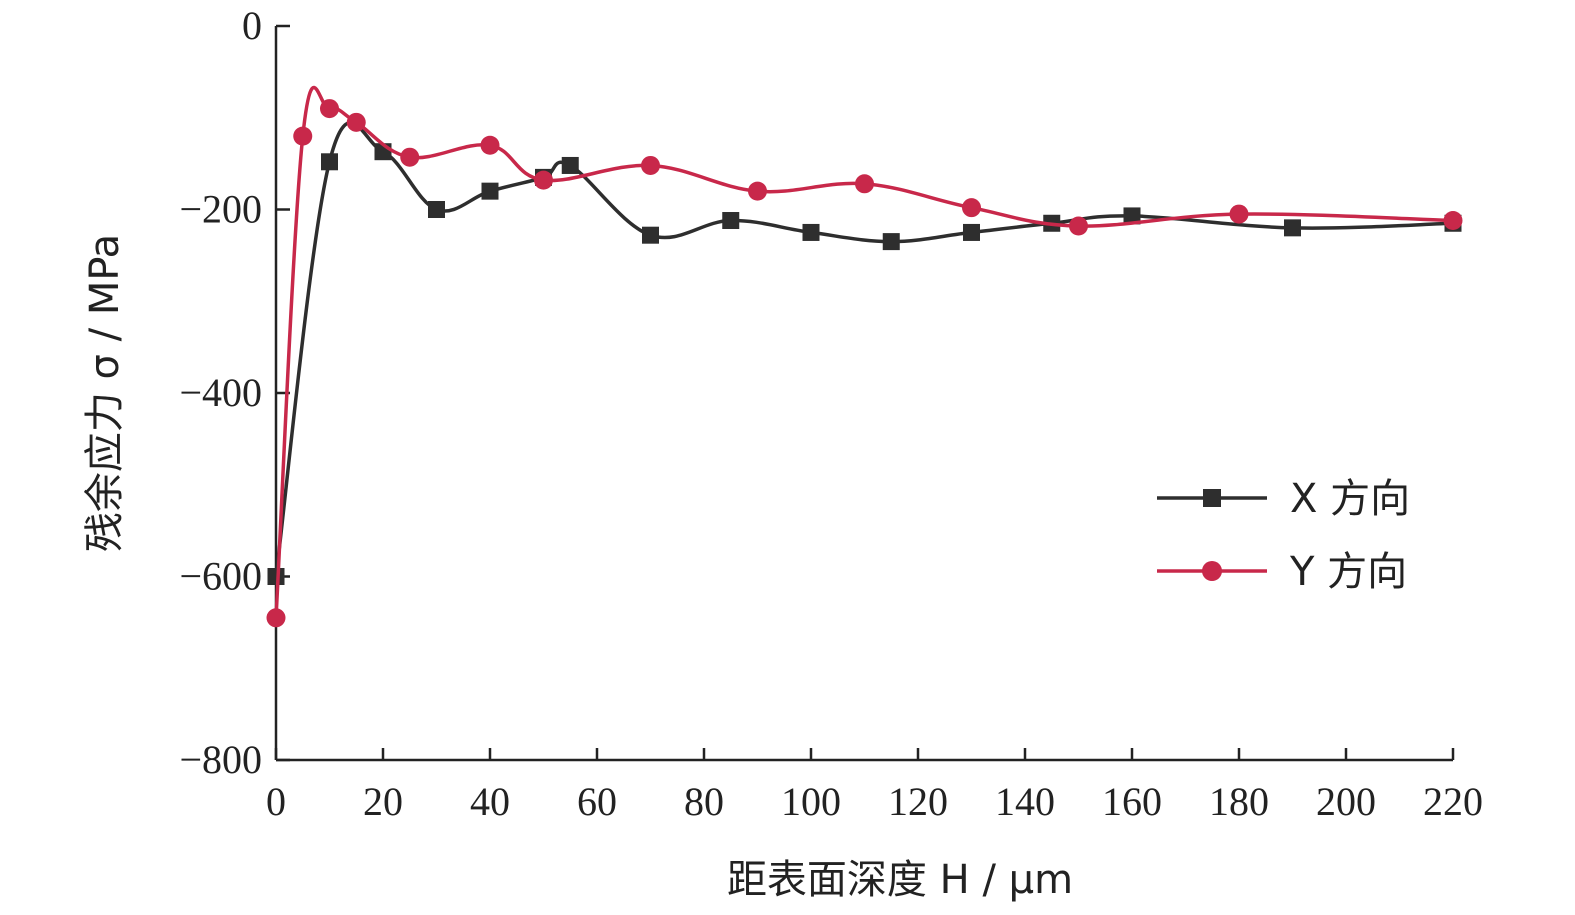  What do you see at coordinates (1132, 801) in the screenshot?
I see `x-tick-label: 160` at bounding box center [1132, 801].